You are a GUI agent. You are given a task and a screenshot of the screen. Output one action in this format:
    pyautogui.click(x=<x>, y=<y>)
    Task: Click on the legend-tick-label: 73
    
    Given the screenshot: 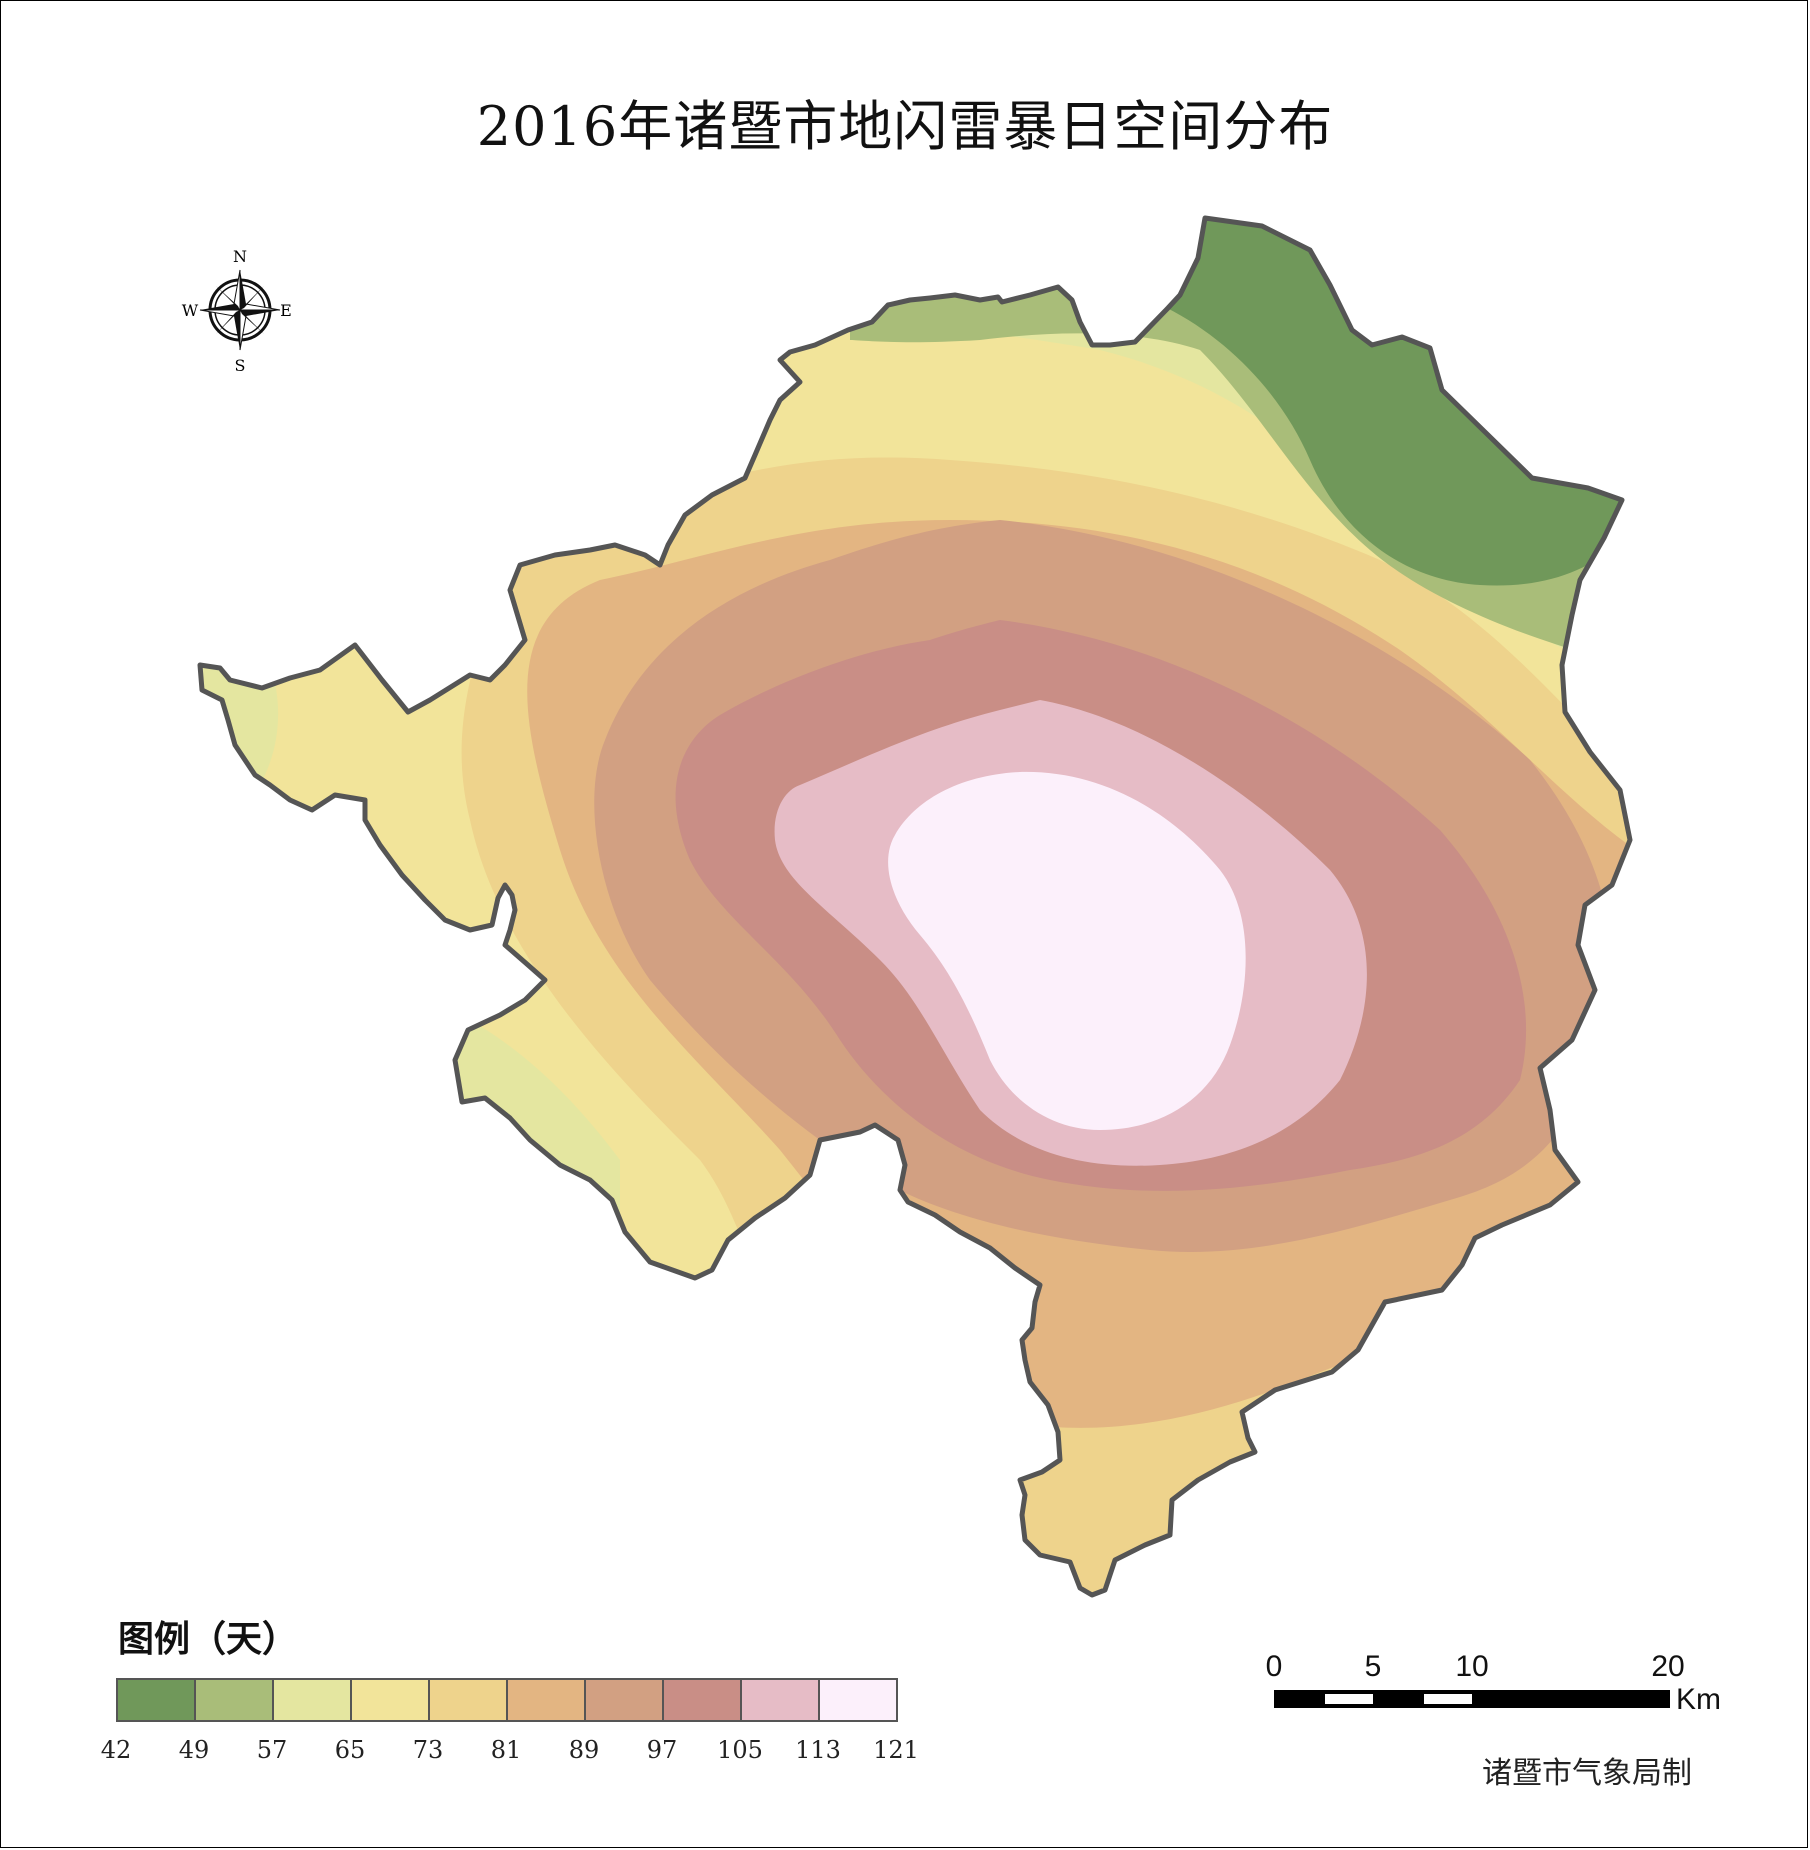 What is the action you would take?
    pyautogui.click(x=428, y=1750)
    